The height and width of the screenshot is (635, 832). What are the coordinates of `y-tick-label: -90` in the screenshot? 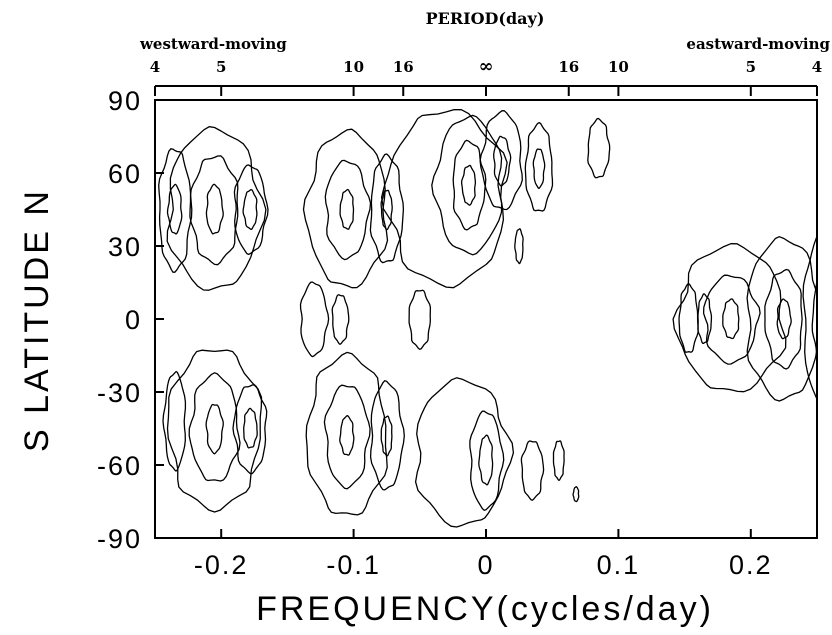 It's located at (119, 539).